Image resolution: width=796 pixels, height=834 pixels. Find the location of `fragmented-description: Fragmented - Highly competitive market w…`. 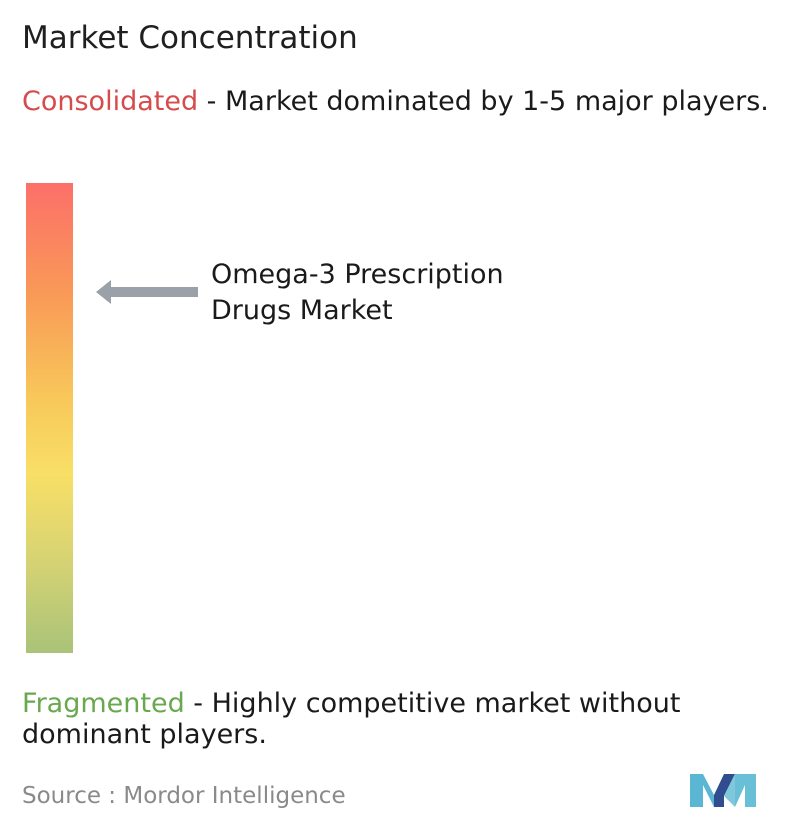

fragmented-description: Fragmented - Highly competitive market w… is located at coordinates (407, 719).